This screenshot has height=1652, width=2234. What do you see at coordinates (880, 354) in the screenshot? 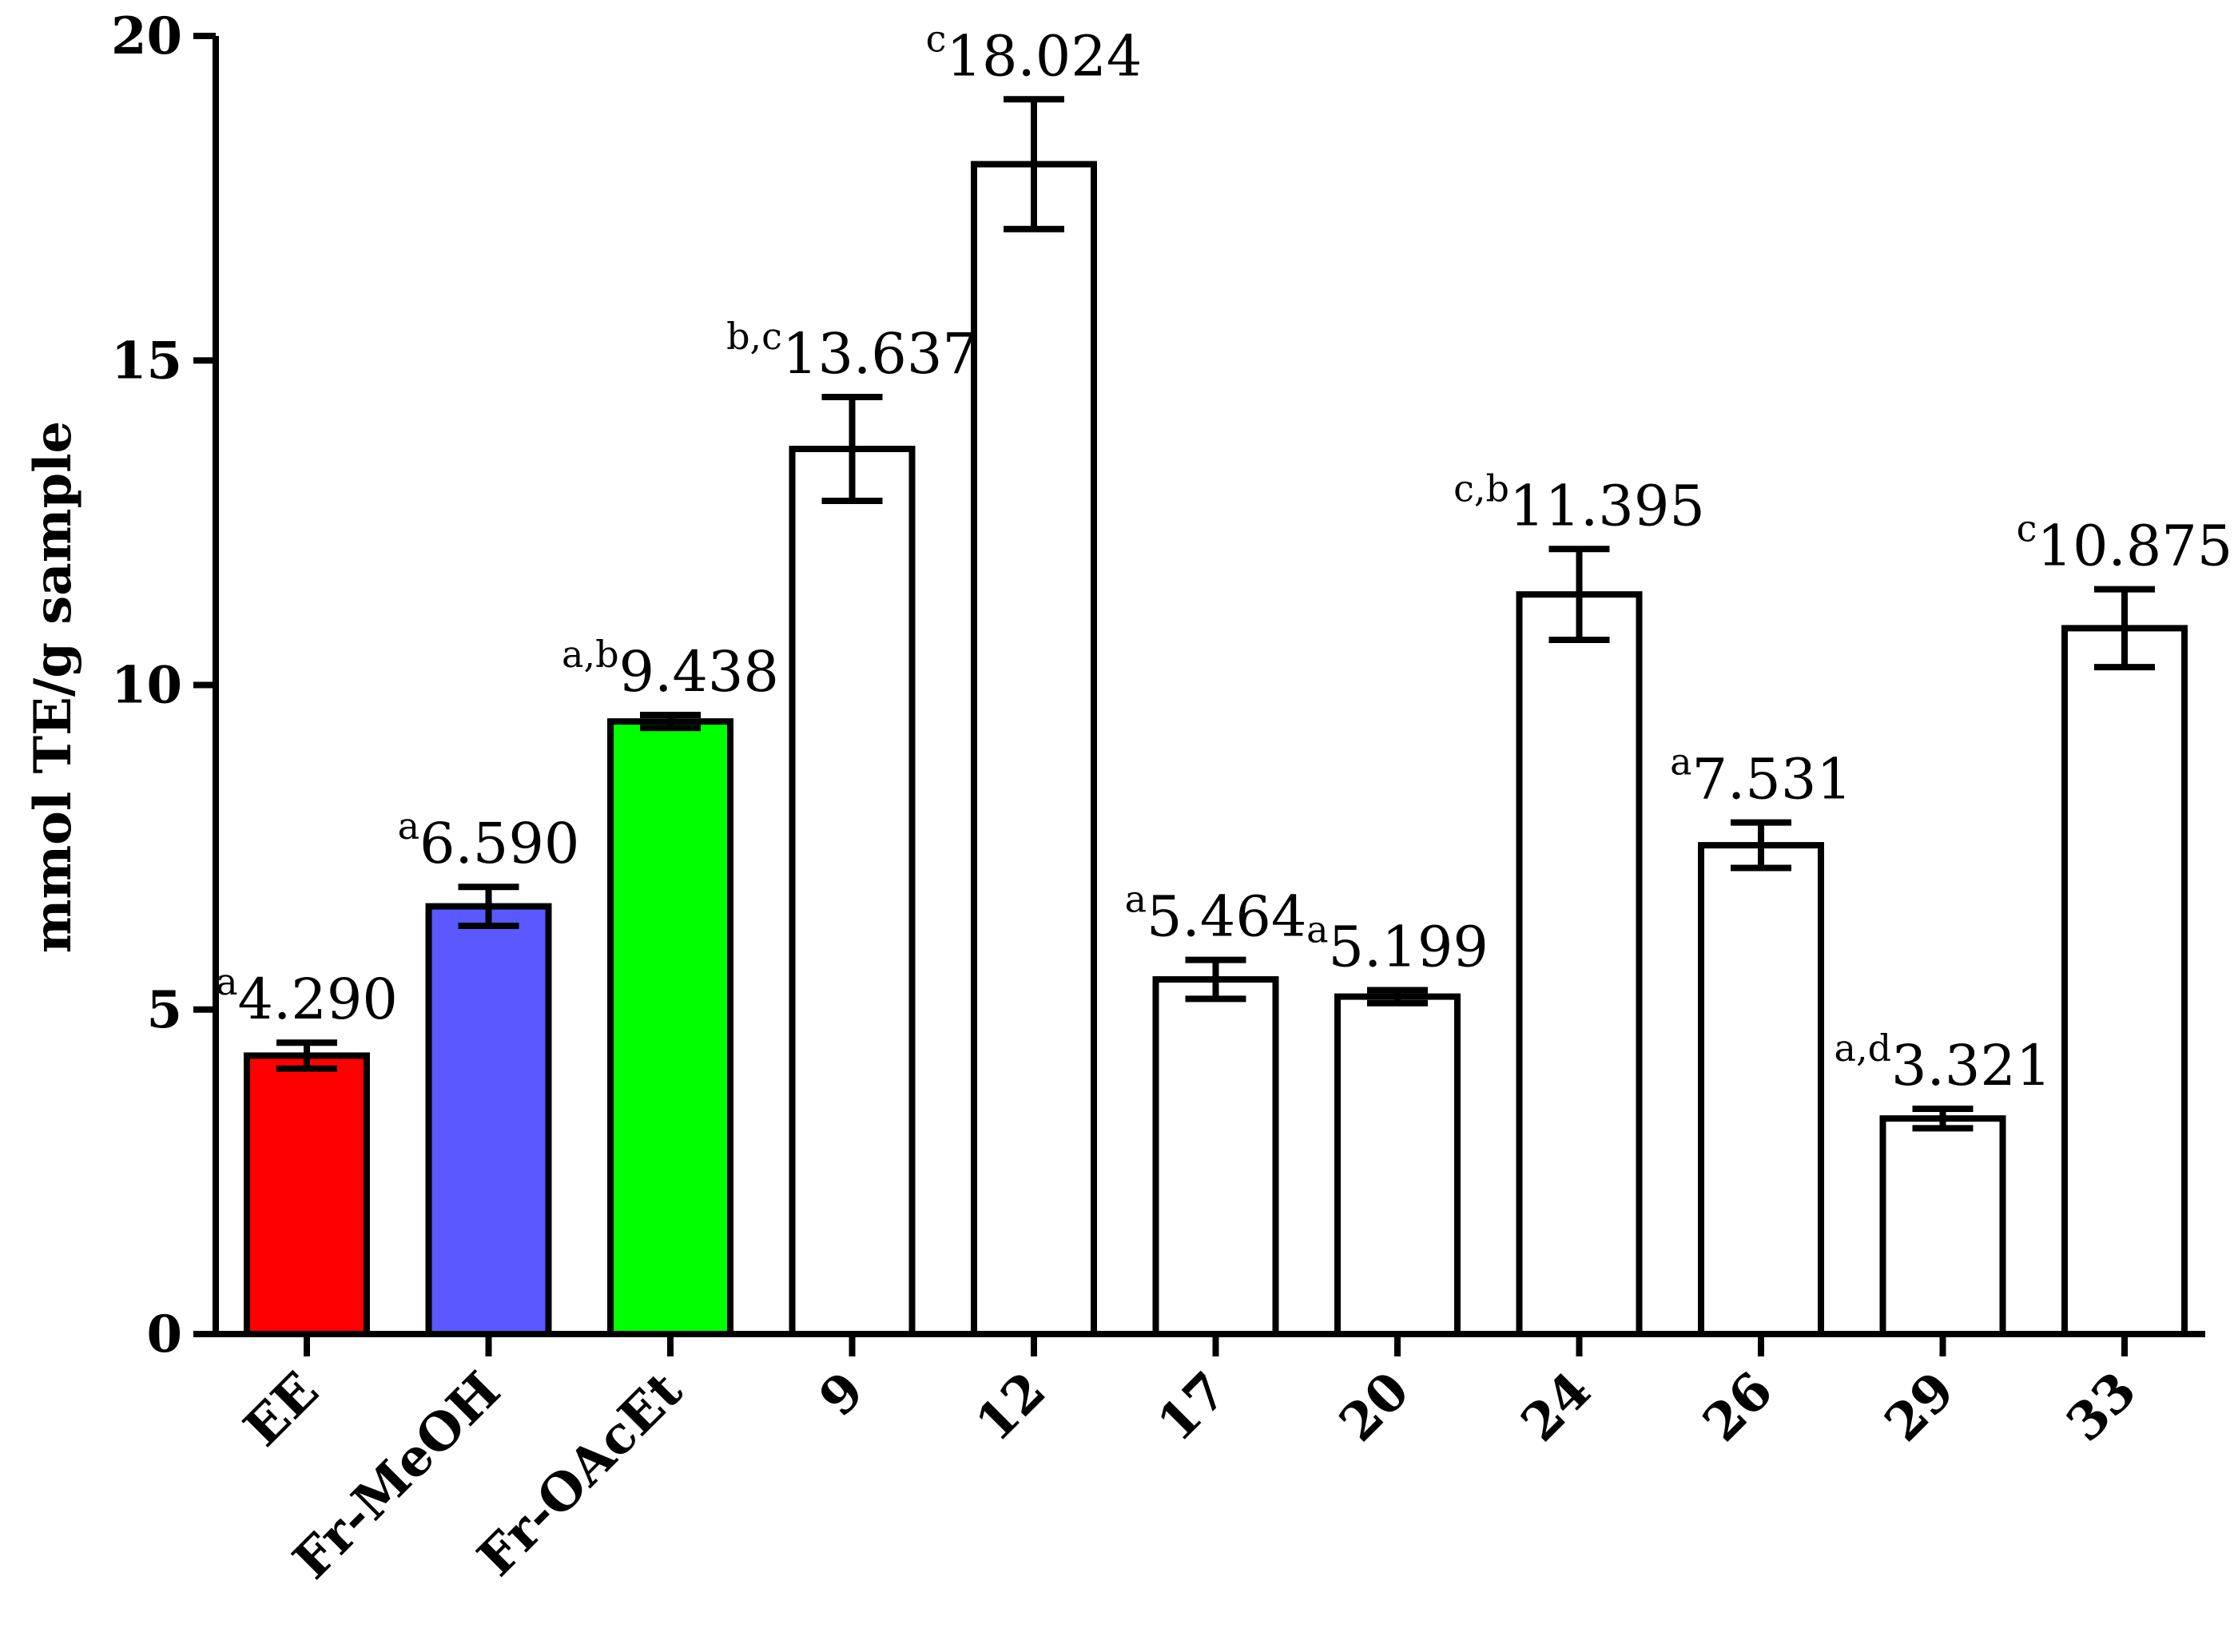
I see `value-label: 13.637` at bounding box center [880, 354].